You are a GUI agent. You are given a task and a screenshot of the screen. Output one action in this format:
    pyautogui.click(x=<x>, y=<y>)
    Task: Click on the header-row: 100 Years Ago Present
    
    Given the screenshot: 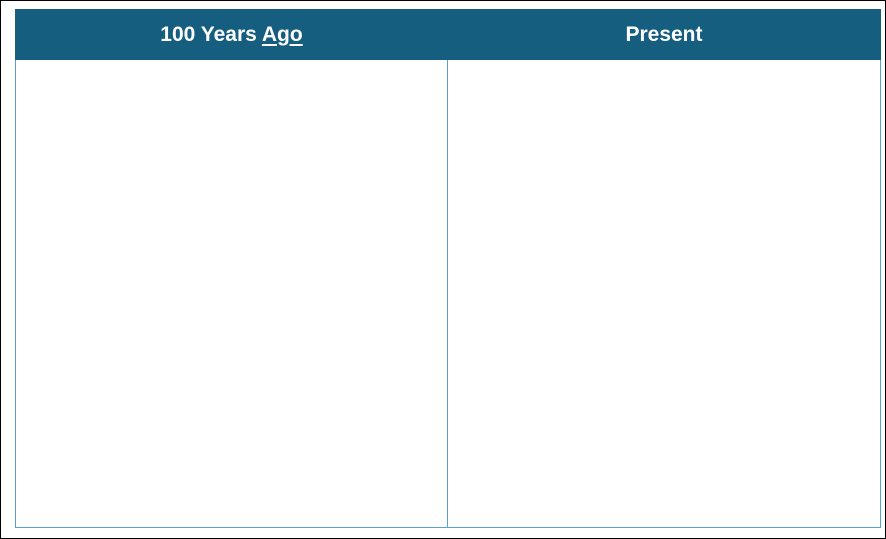 What is the action you would take?
    pyautogui.click(x=448, y=34)
    